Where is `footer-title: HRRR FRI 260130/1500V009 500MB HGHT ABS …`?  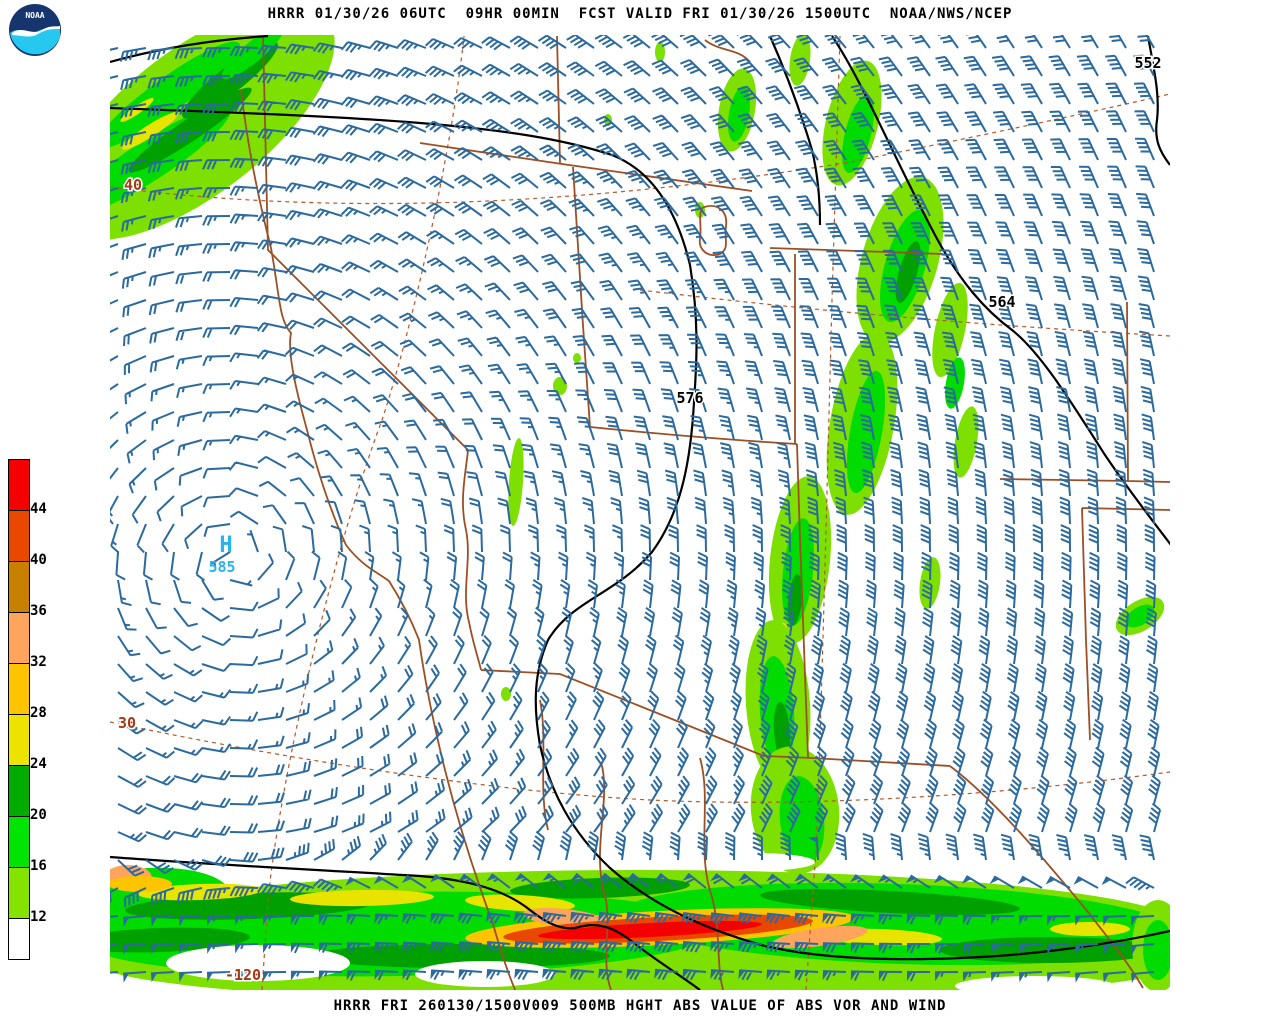 footer-title: HRRR FRI 260130/1500V009 500MB HGHT ABS … is located at coordinates (640, 1006).